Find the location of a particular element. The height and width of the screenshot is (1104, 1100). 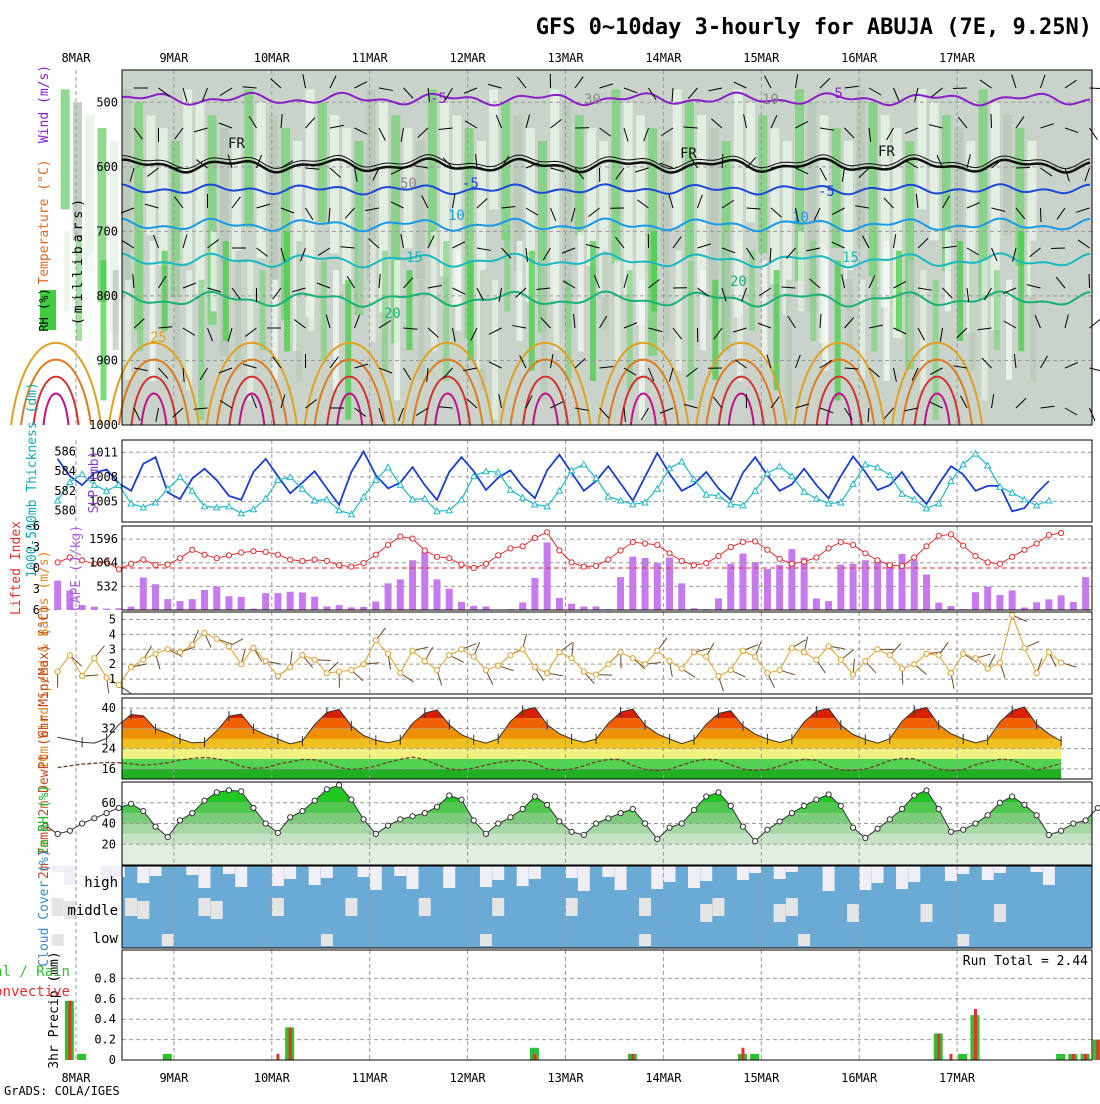

rh-legend-label: RH (%) is located at coordinates (44, 309).